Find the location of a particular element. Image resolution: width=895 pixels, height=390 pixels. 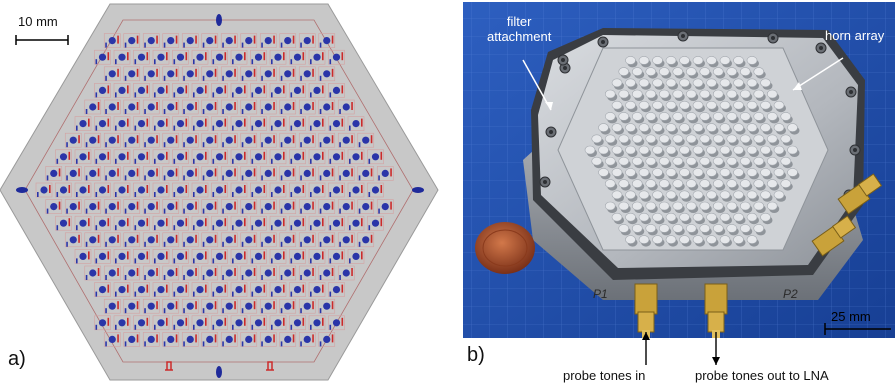

bond-pad-bottom is located at coordinates (219, 372).